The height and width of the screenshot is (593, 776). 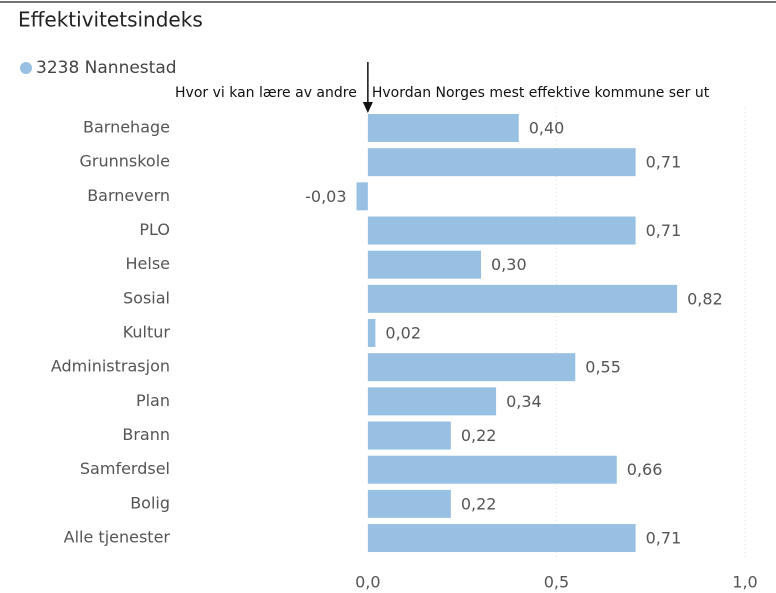 I want to click on category-label: Grunnskole, so click(x=124, y=161).